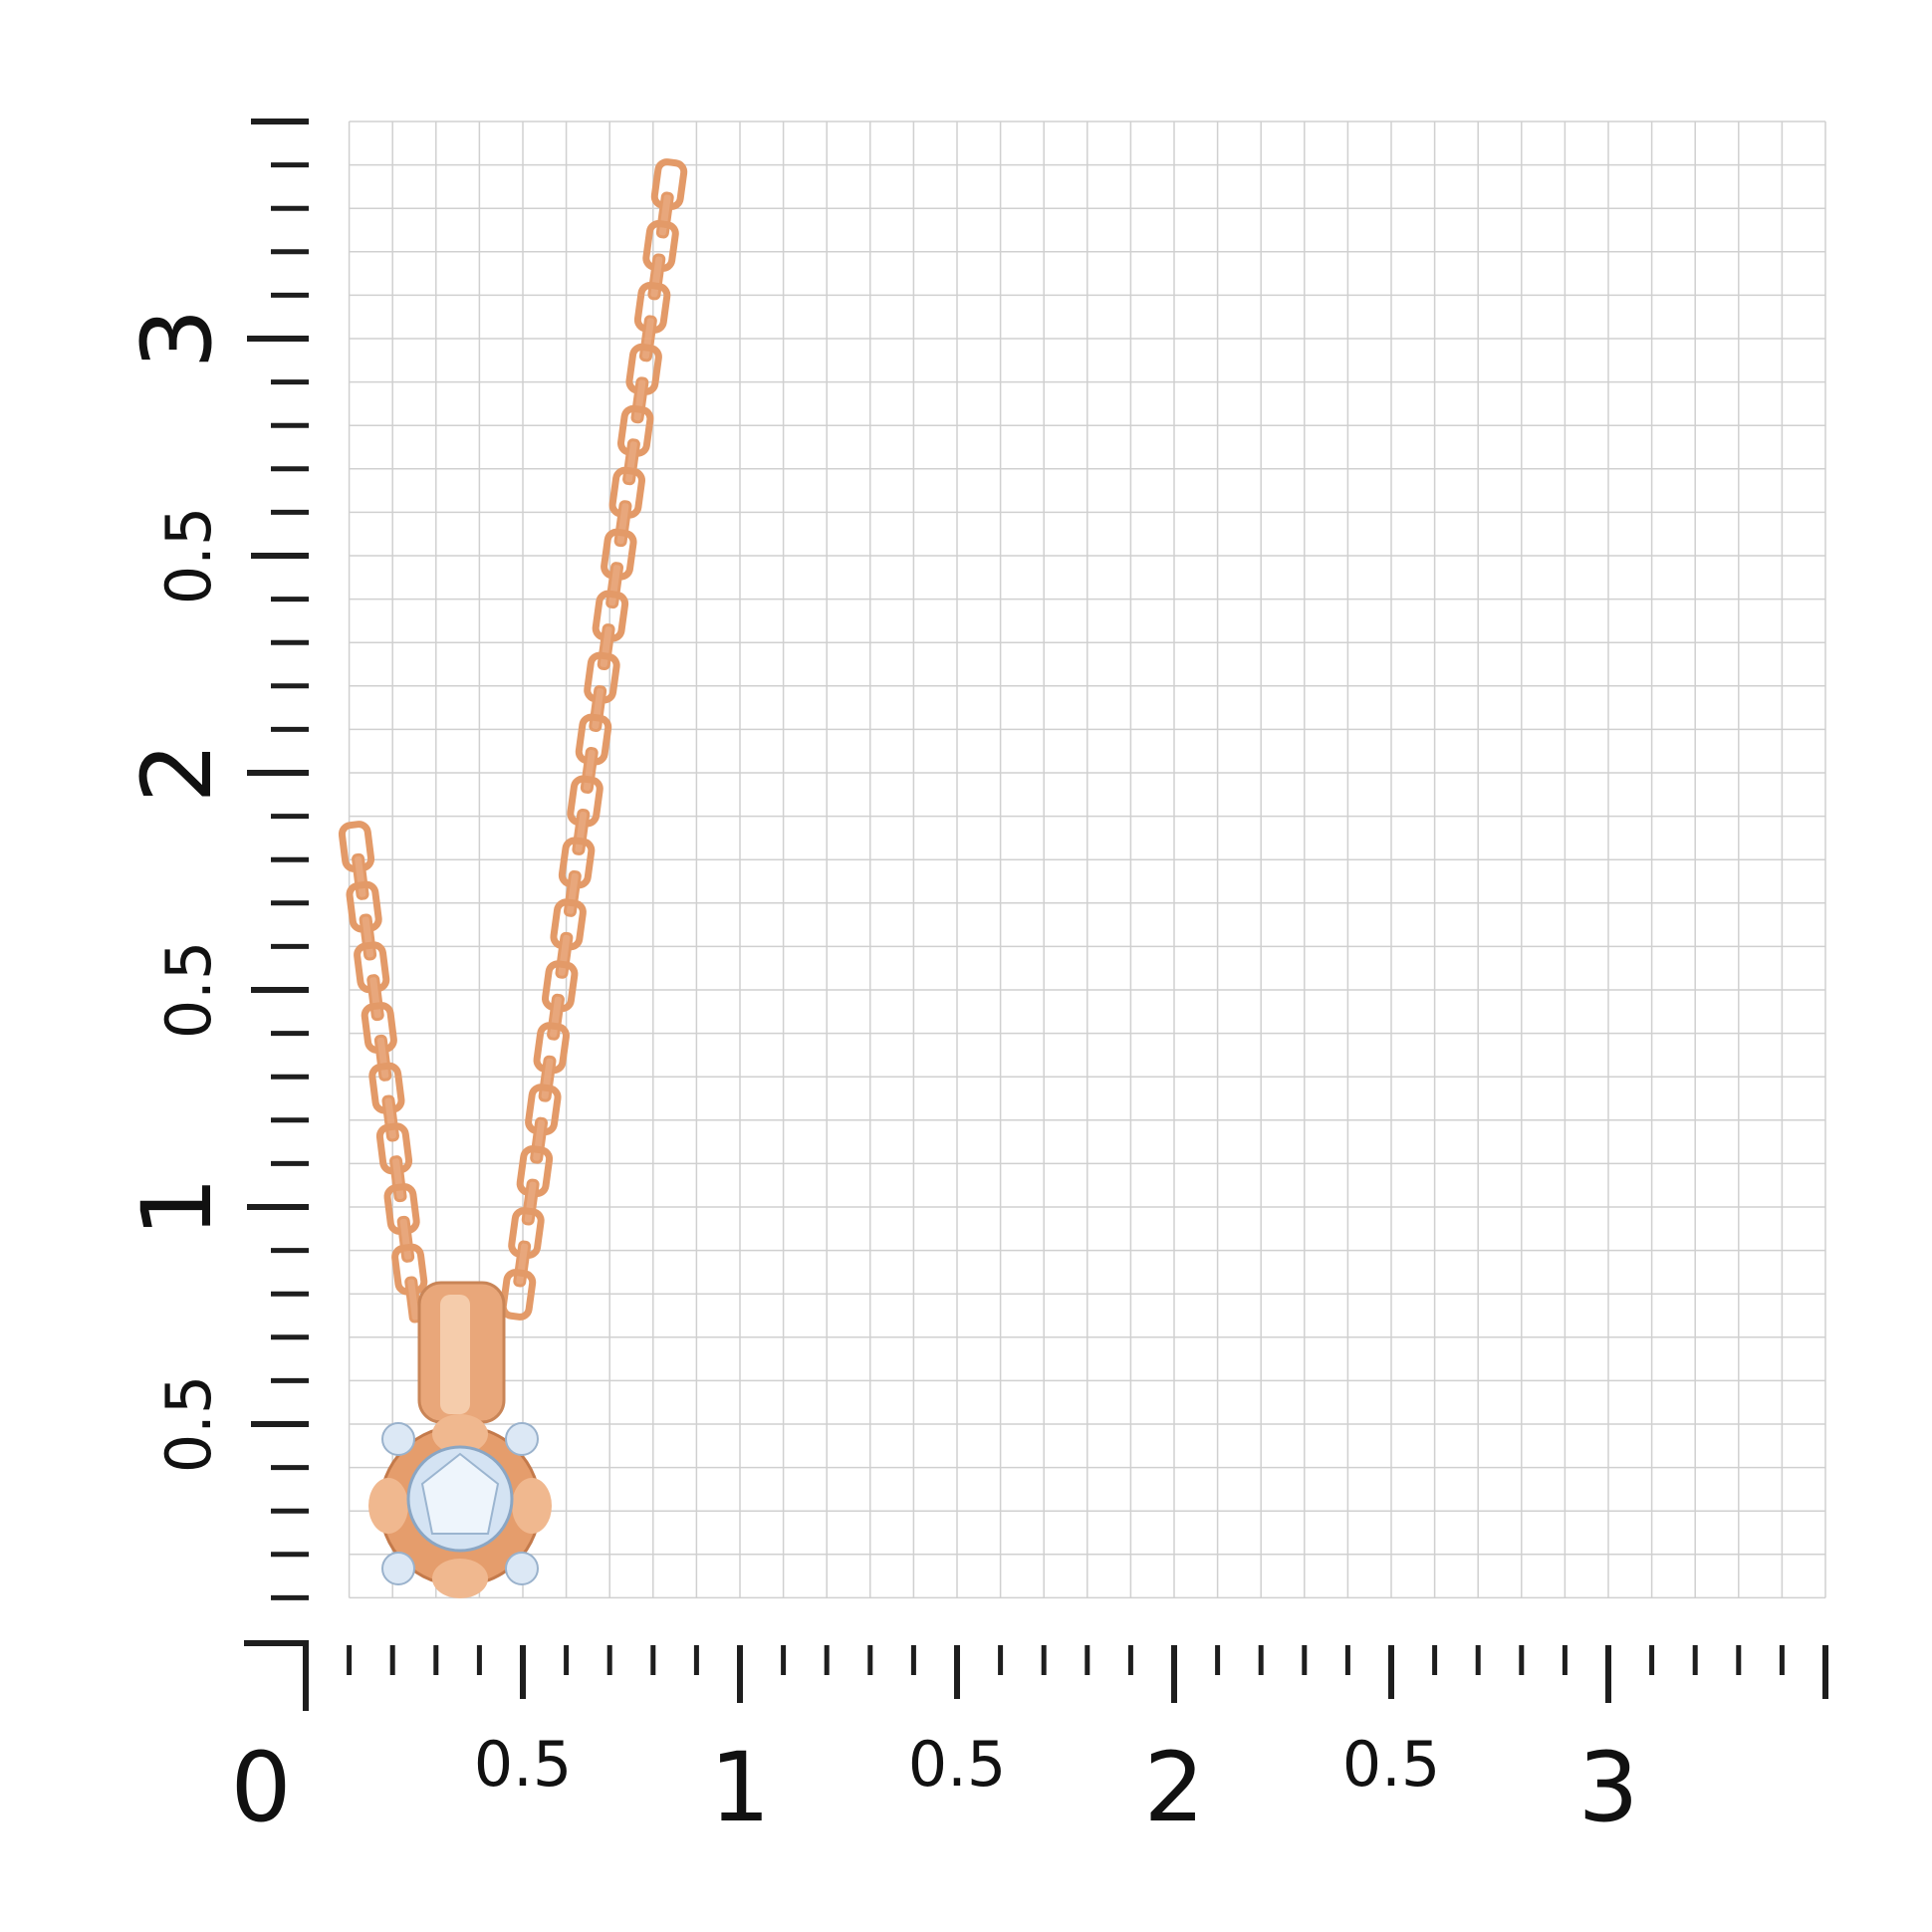  Describe the element at coordinates (277, 1676) in the screenshot. I see `ruler-origin-corner` at that location.